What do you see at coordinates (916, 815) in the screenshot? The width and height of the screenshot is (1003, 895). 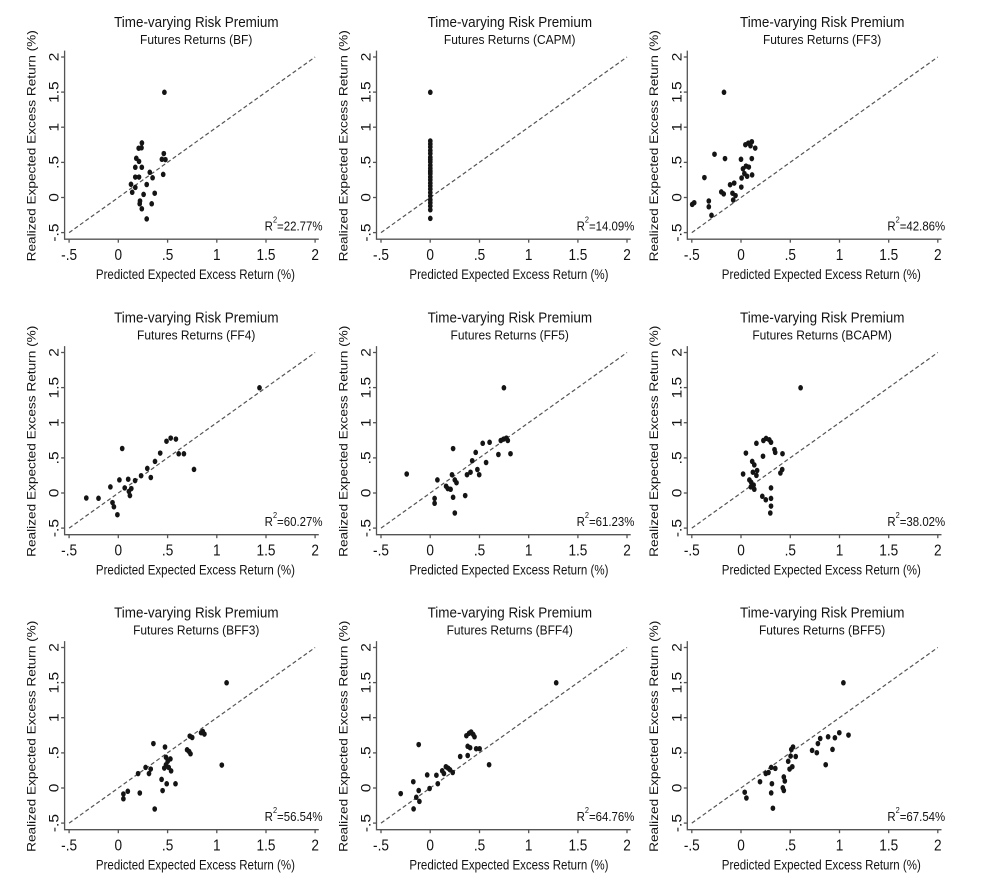 I see `svg-text: R2=67.54%` at bounding box center [916, 815].